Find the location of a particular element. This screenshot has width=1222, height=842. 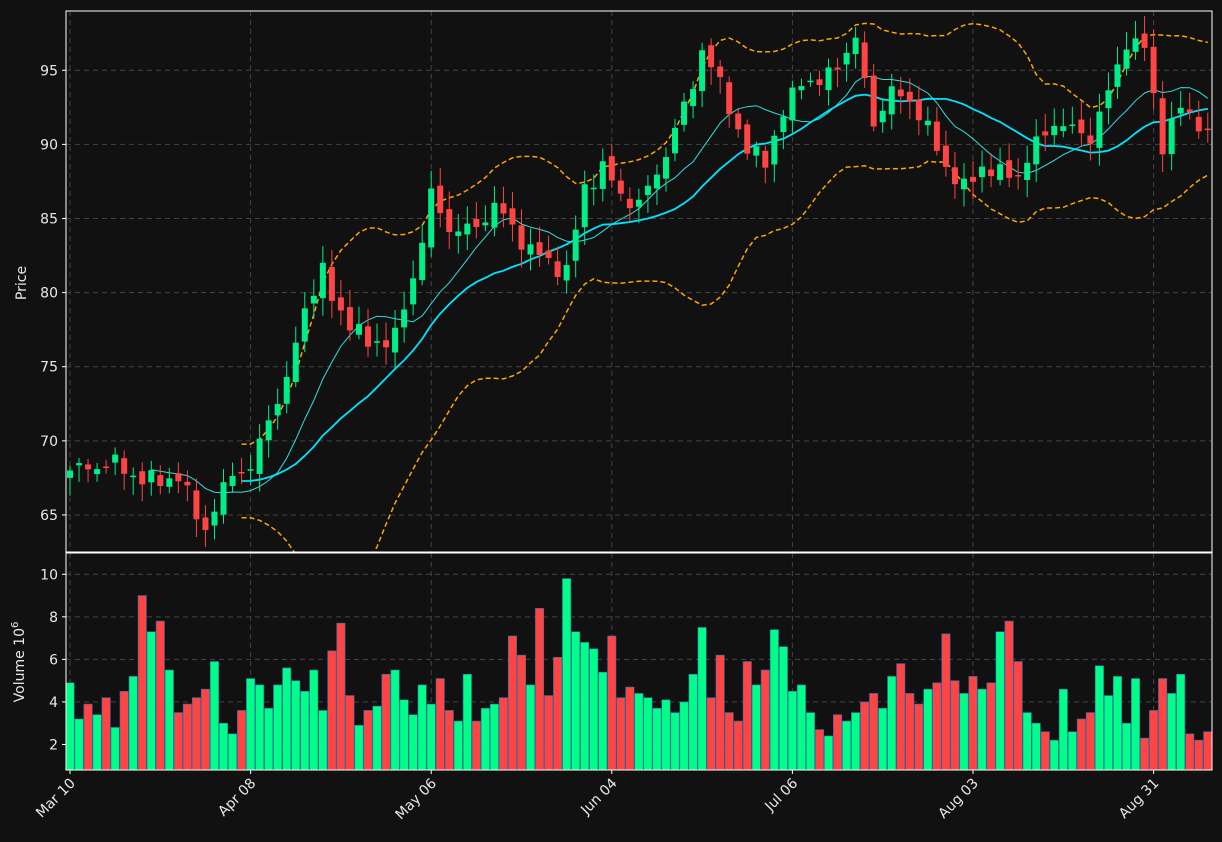

volume-tick-label: 8 is located at coordinates (53, 618).